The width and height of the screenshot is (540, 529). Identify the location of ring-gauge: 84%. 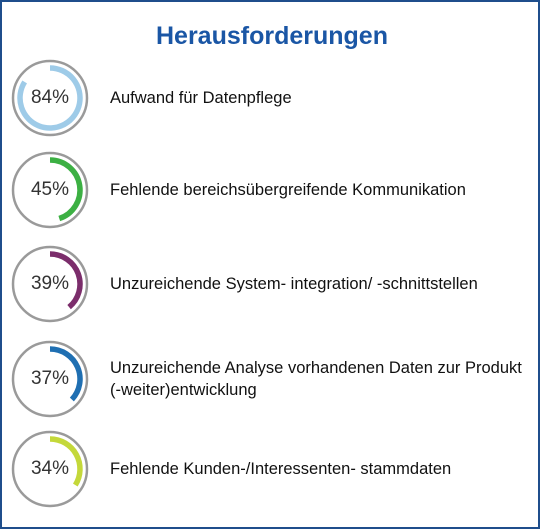
(50, 98).